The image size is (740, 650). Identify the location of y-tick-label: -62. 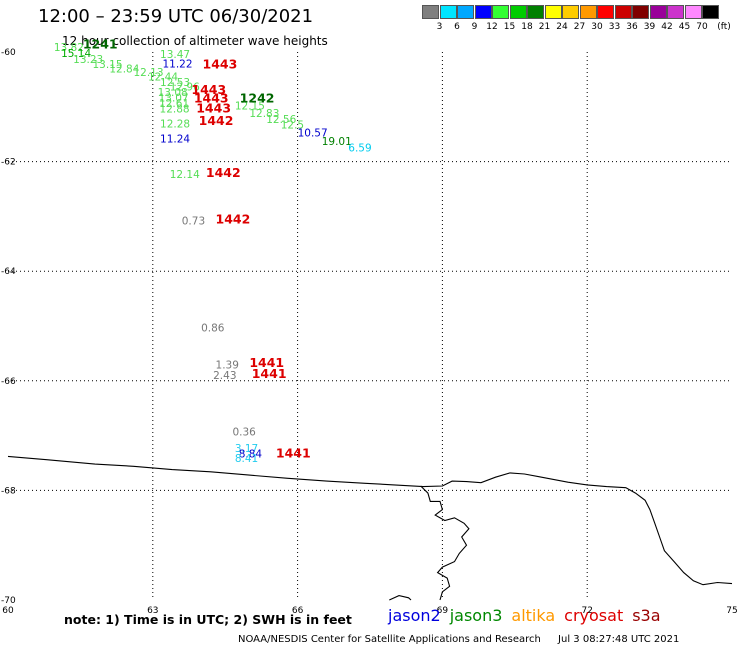
(8, 163).